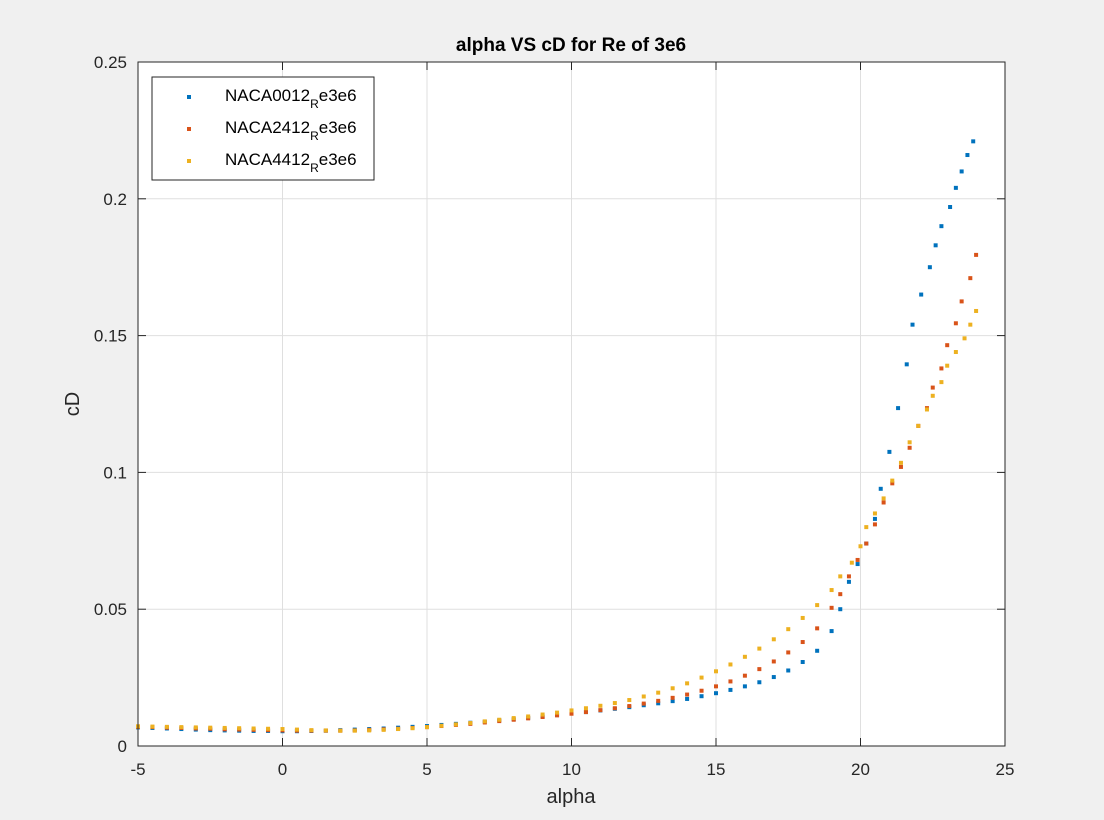 This screenshot has width=1104, height=820. What do you see at coordinates (1005, 769) in the screenshot?
I see `x-tick-label: 25` at bounding box center [1005, 769].